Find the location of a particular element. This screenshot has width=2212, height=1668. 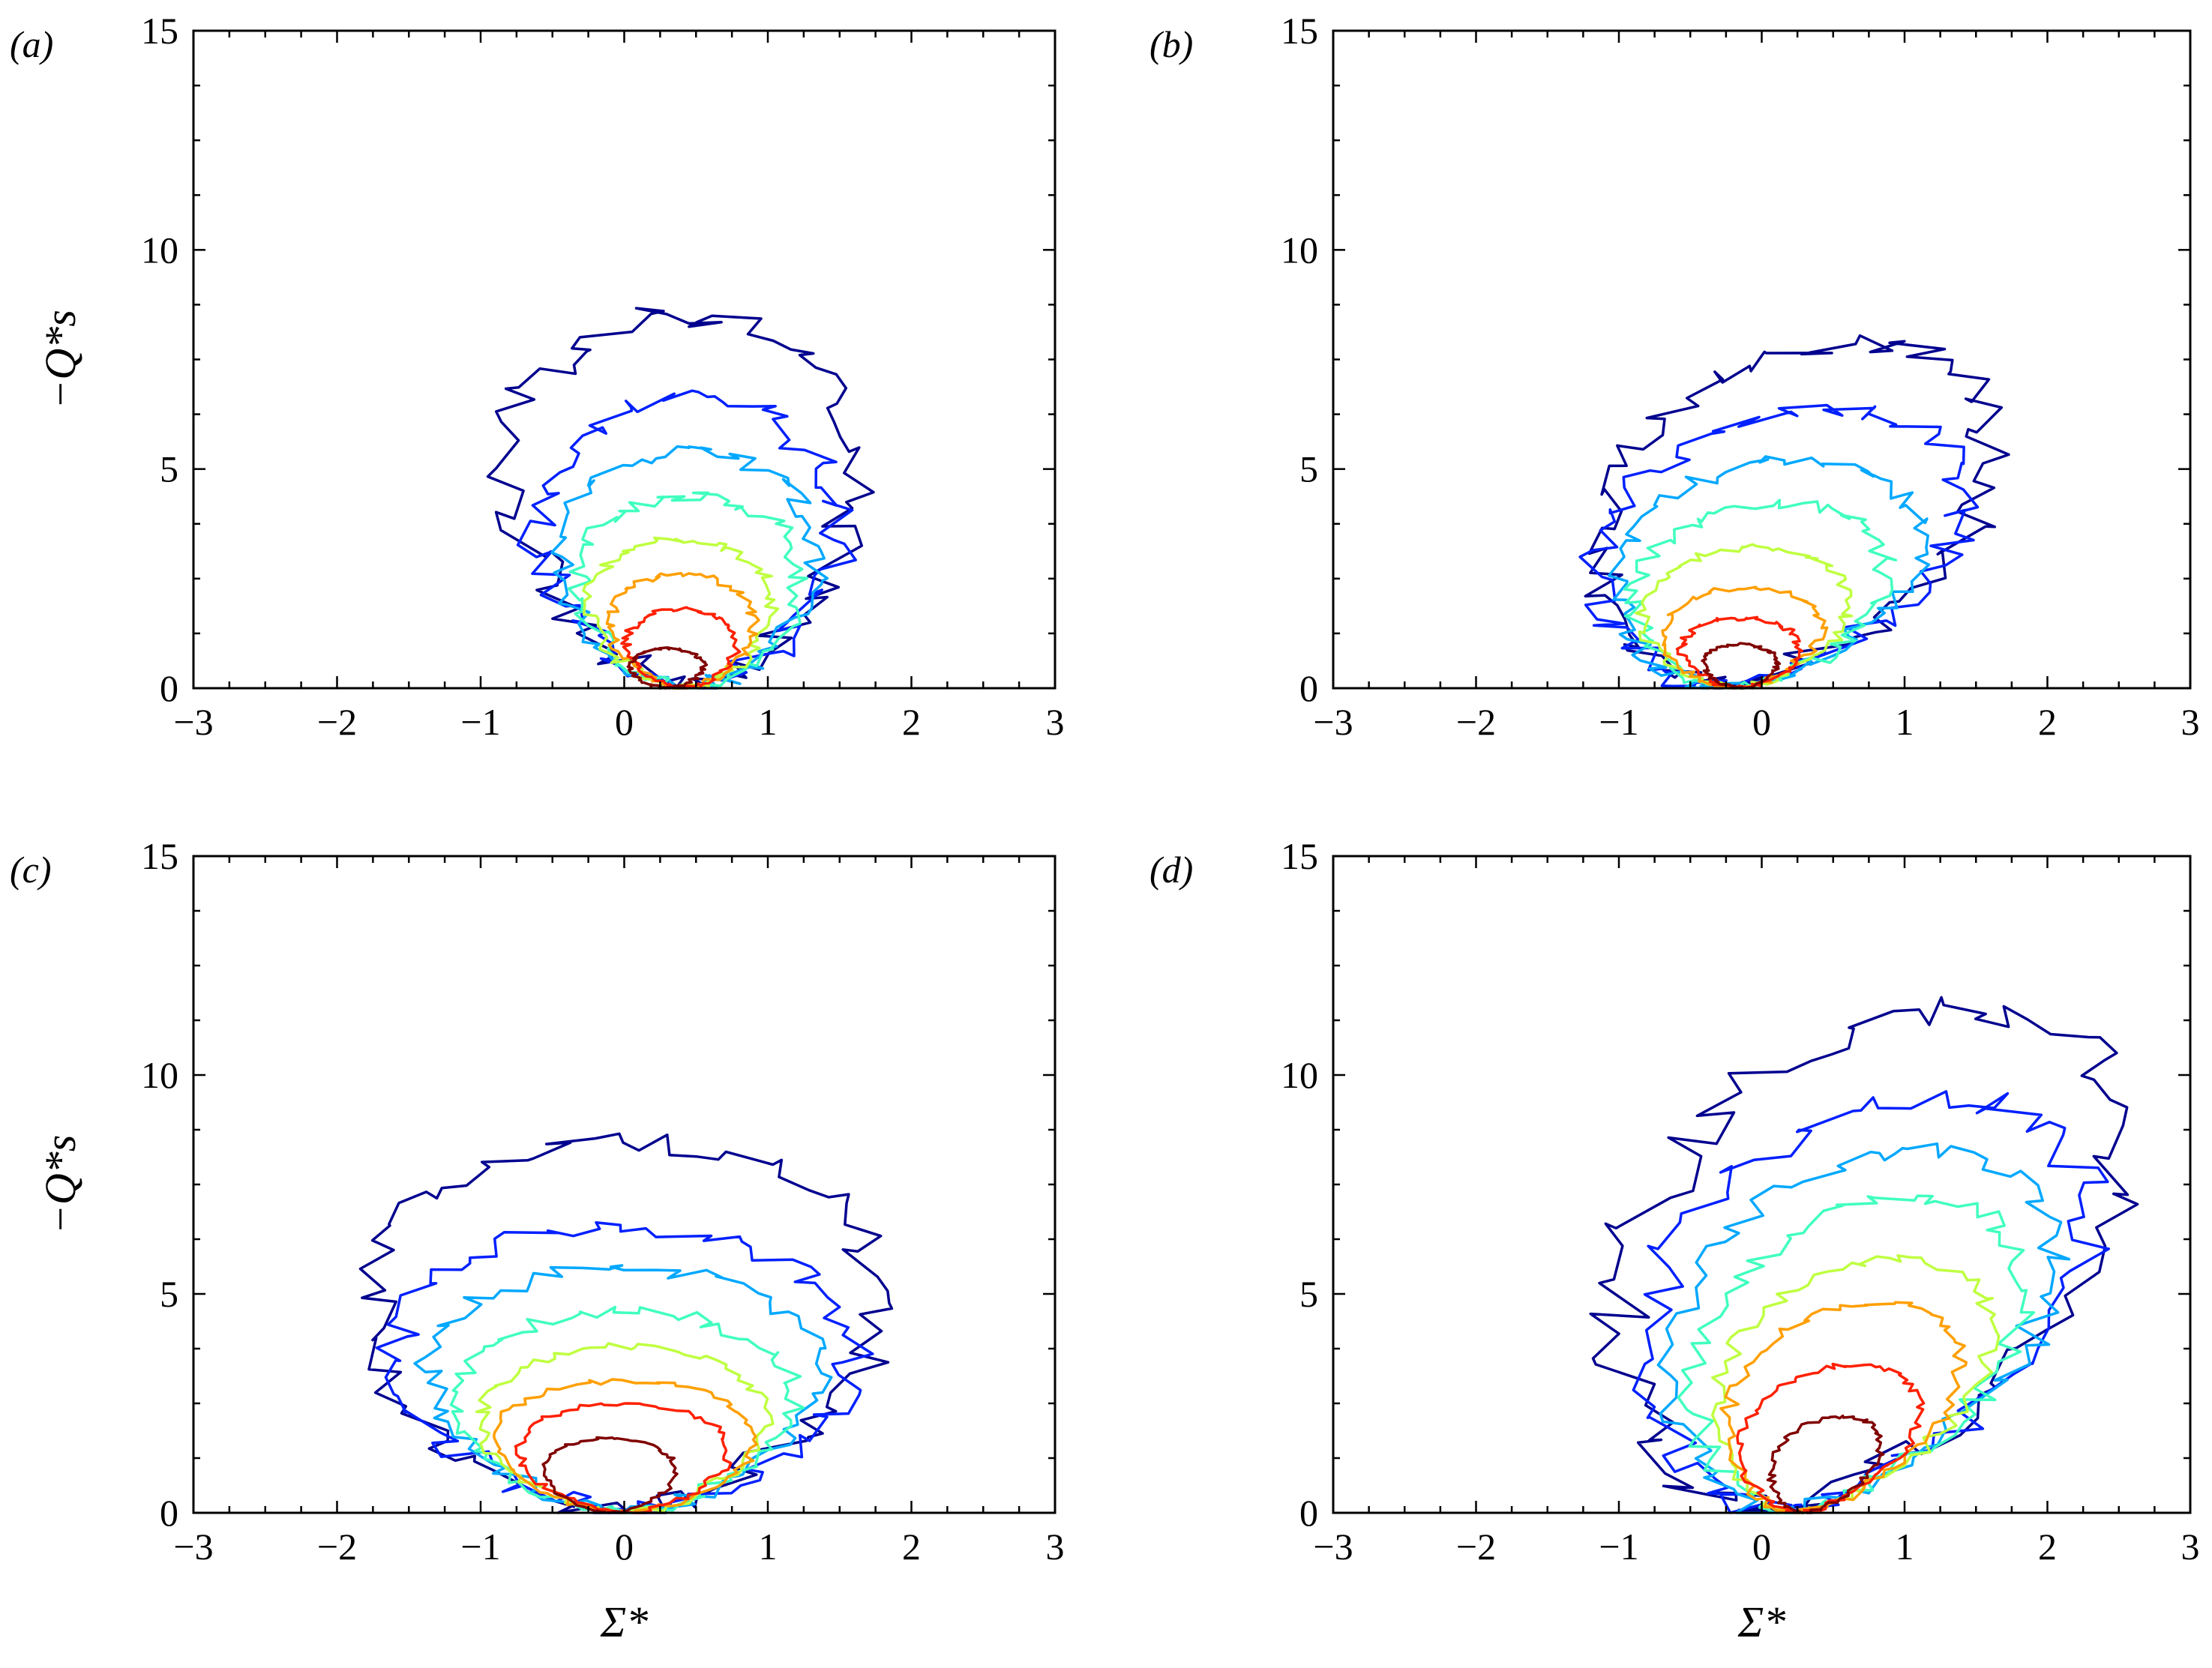

panel-label: (b) is located at coordinates (1171, 44).